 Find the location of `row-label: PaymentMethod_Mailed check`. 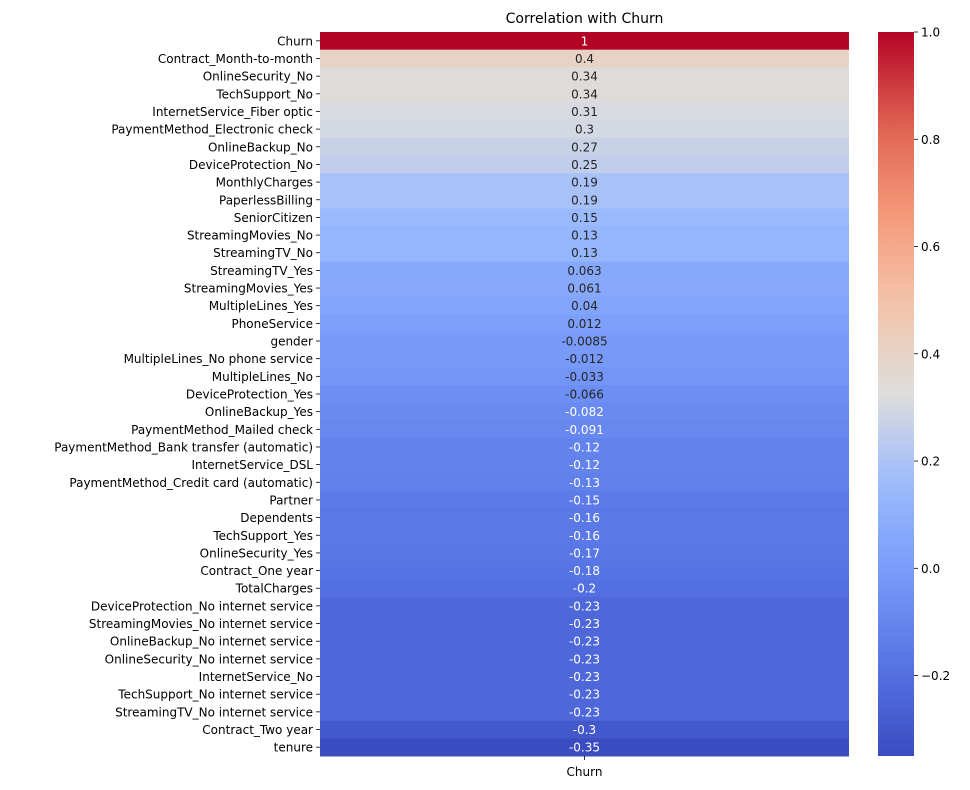

row-label: PaymentMethod_Mailed check is located at coordinates (222, 430).